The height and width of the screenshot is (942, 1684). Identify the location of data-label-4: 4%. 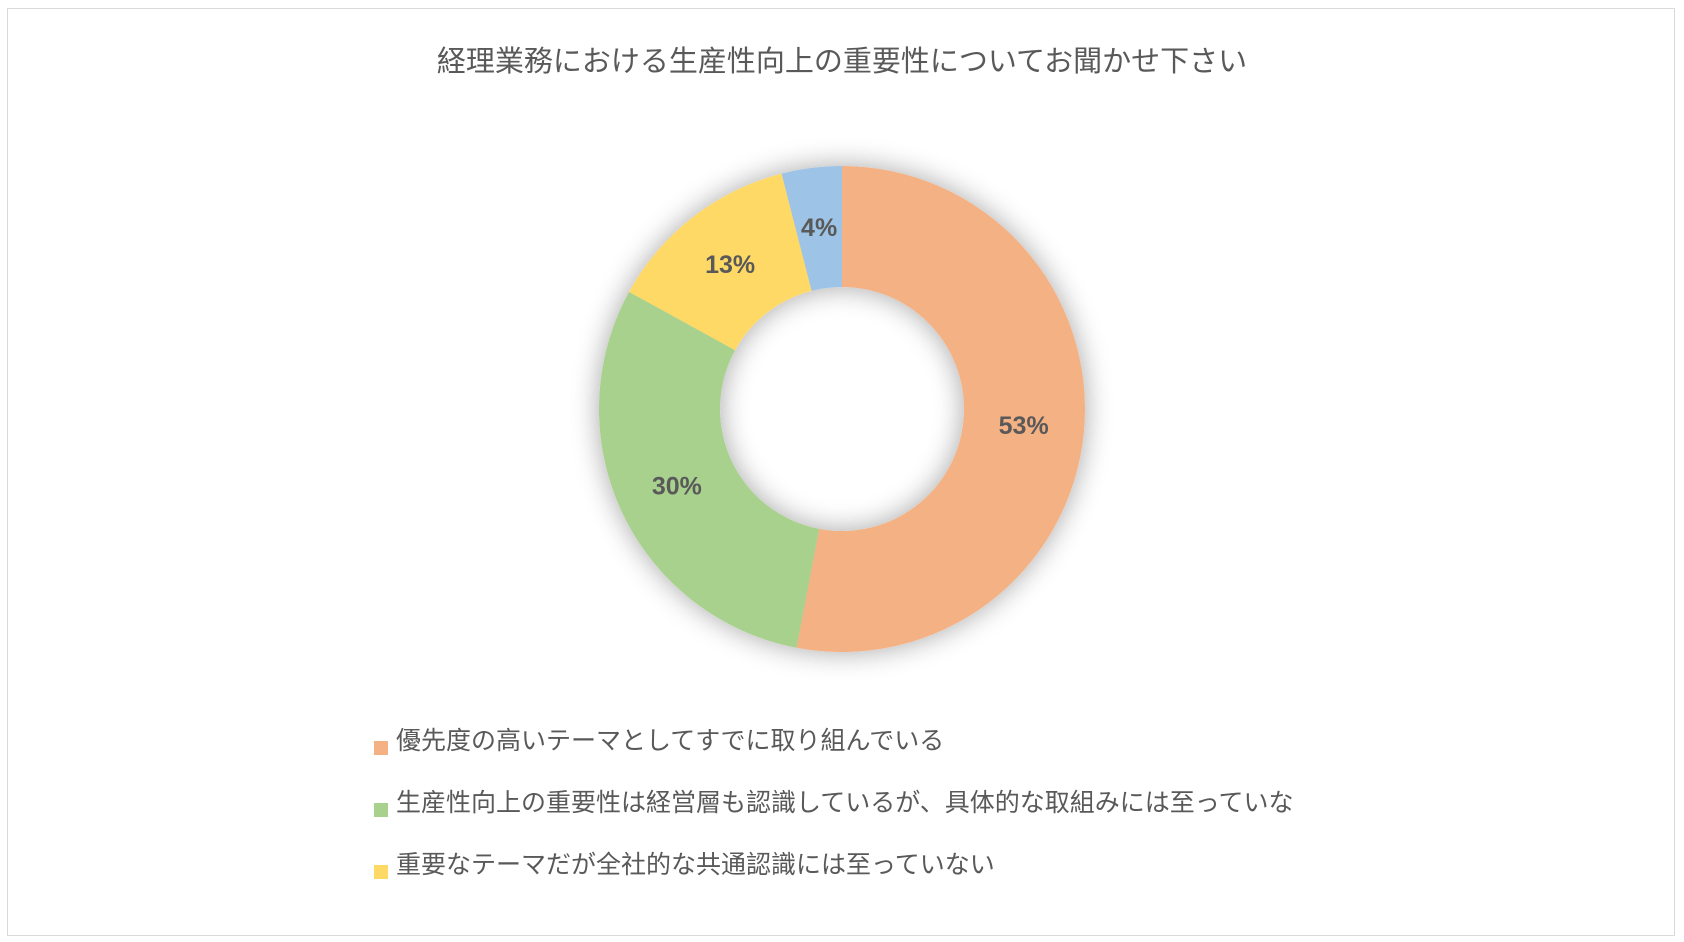
(819, 228).